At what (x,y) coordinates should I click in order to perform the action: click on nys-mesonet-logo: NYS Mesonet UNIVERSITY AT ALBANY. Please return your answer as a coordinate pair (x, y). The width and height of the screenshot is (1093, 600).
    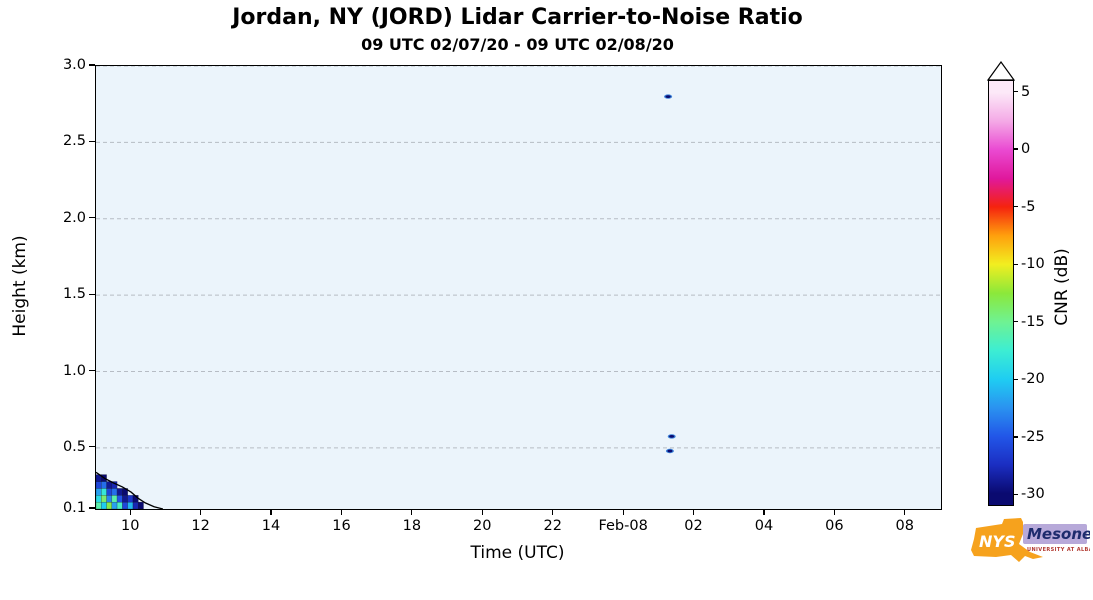
    Looking at the image, I should click on (1030, 540).